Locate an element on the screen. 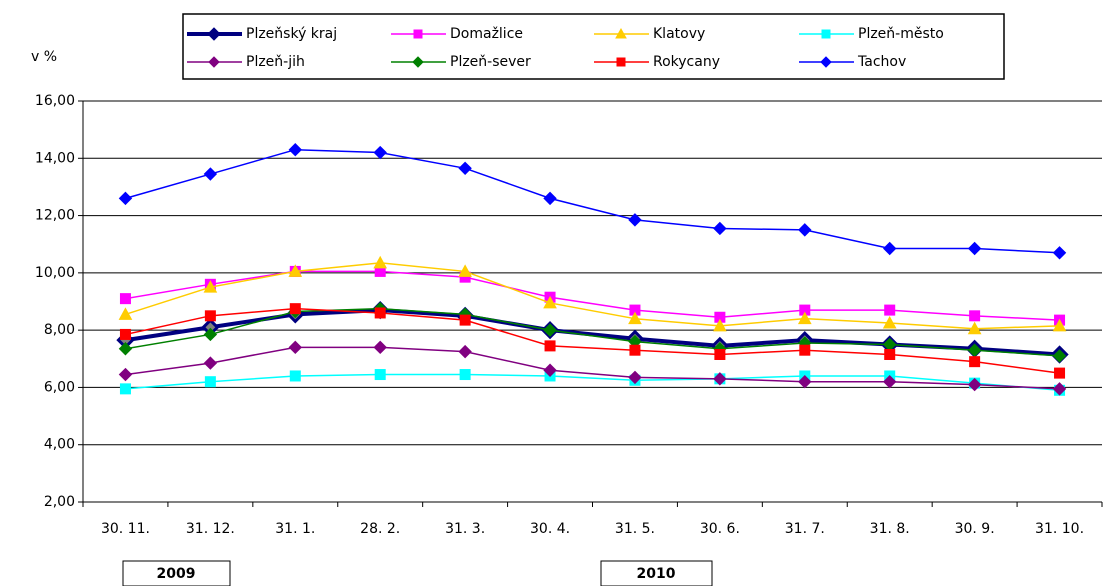 This screenshot has width=1111, height=586. year-label: 2010 is located at coordinates (656, 574).